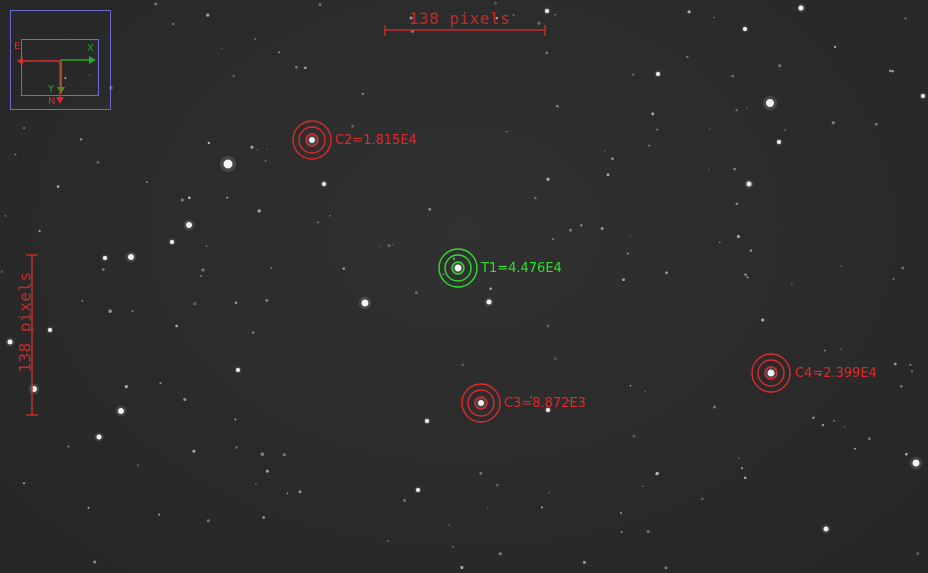 Image resolution: width=928 pixels, height=573 pixels. I want to click on aperture-label-t1: T1=4.476E4, so click(521, 268).